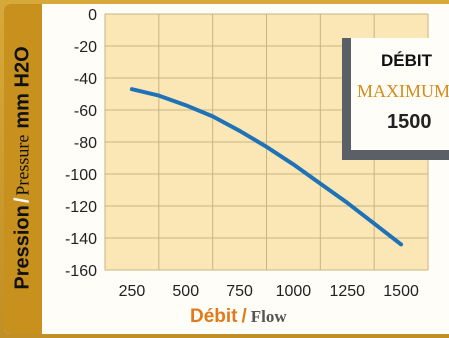 The image size is (449, 338). I want to click on x-tick-label: 1250, so click(347, 291).